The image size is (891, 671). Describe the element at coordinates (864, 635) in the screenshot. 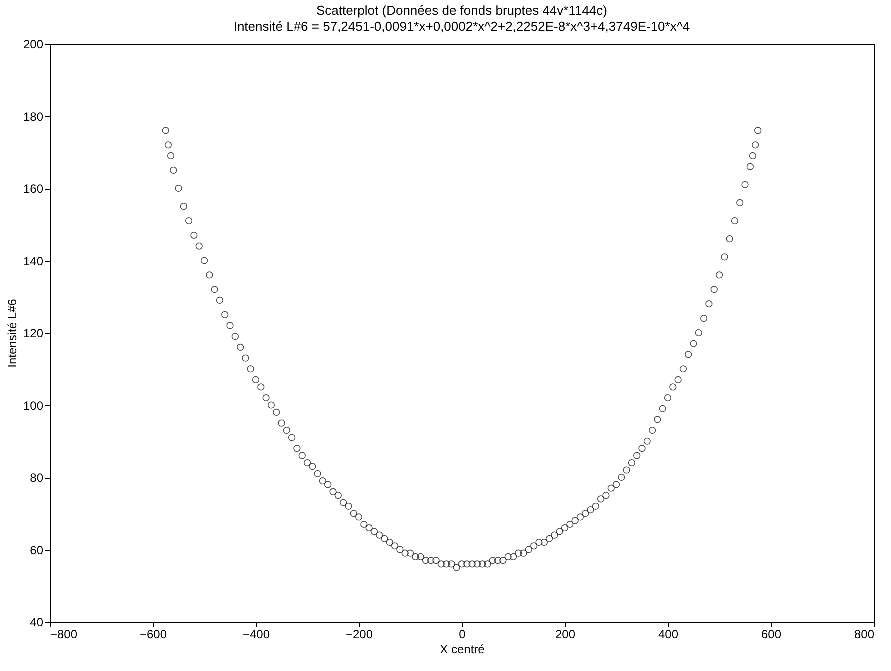

I see `x-tick-label: 800` at that location.